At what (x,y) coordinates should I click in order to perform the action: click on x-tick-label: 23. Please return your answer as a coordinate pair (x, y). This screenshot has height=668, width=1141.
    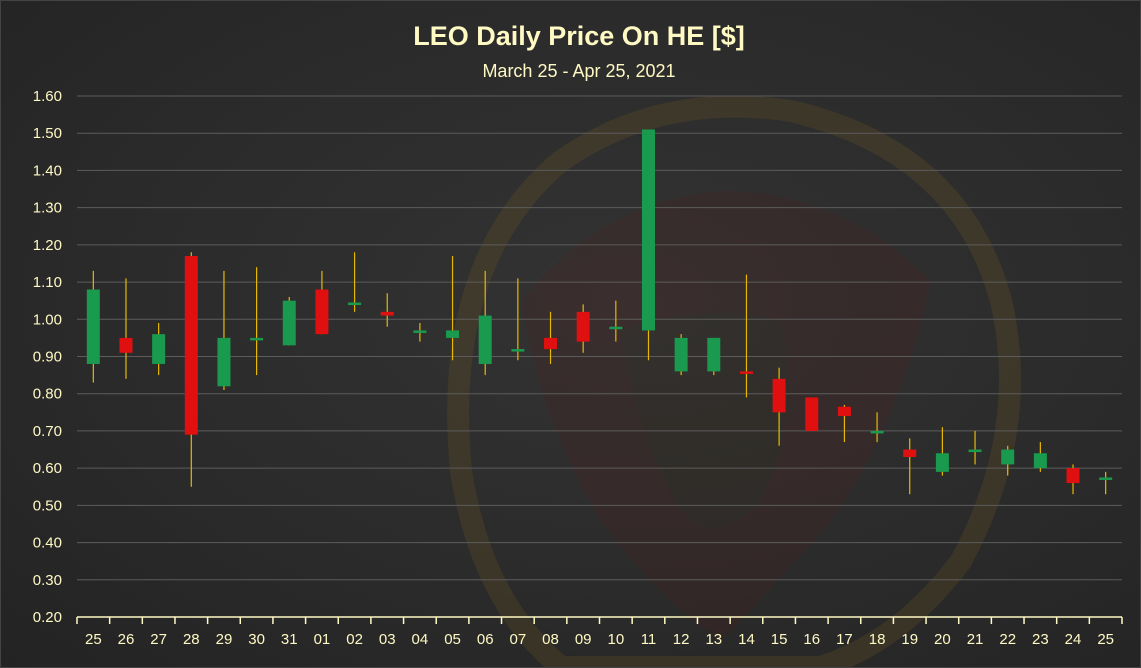
    Looking at the image, I should click on (1040, 639).